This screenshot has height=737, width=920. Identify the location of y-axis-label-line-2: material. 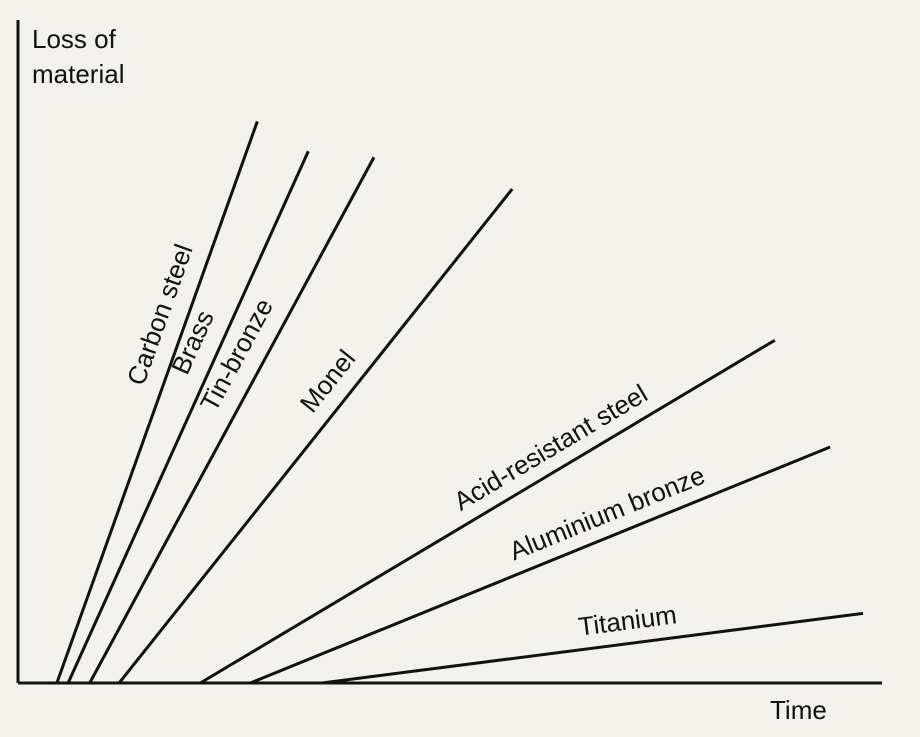
(78, 74).